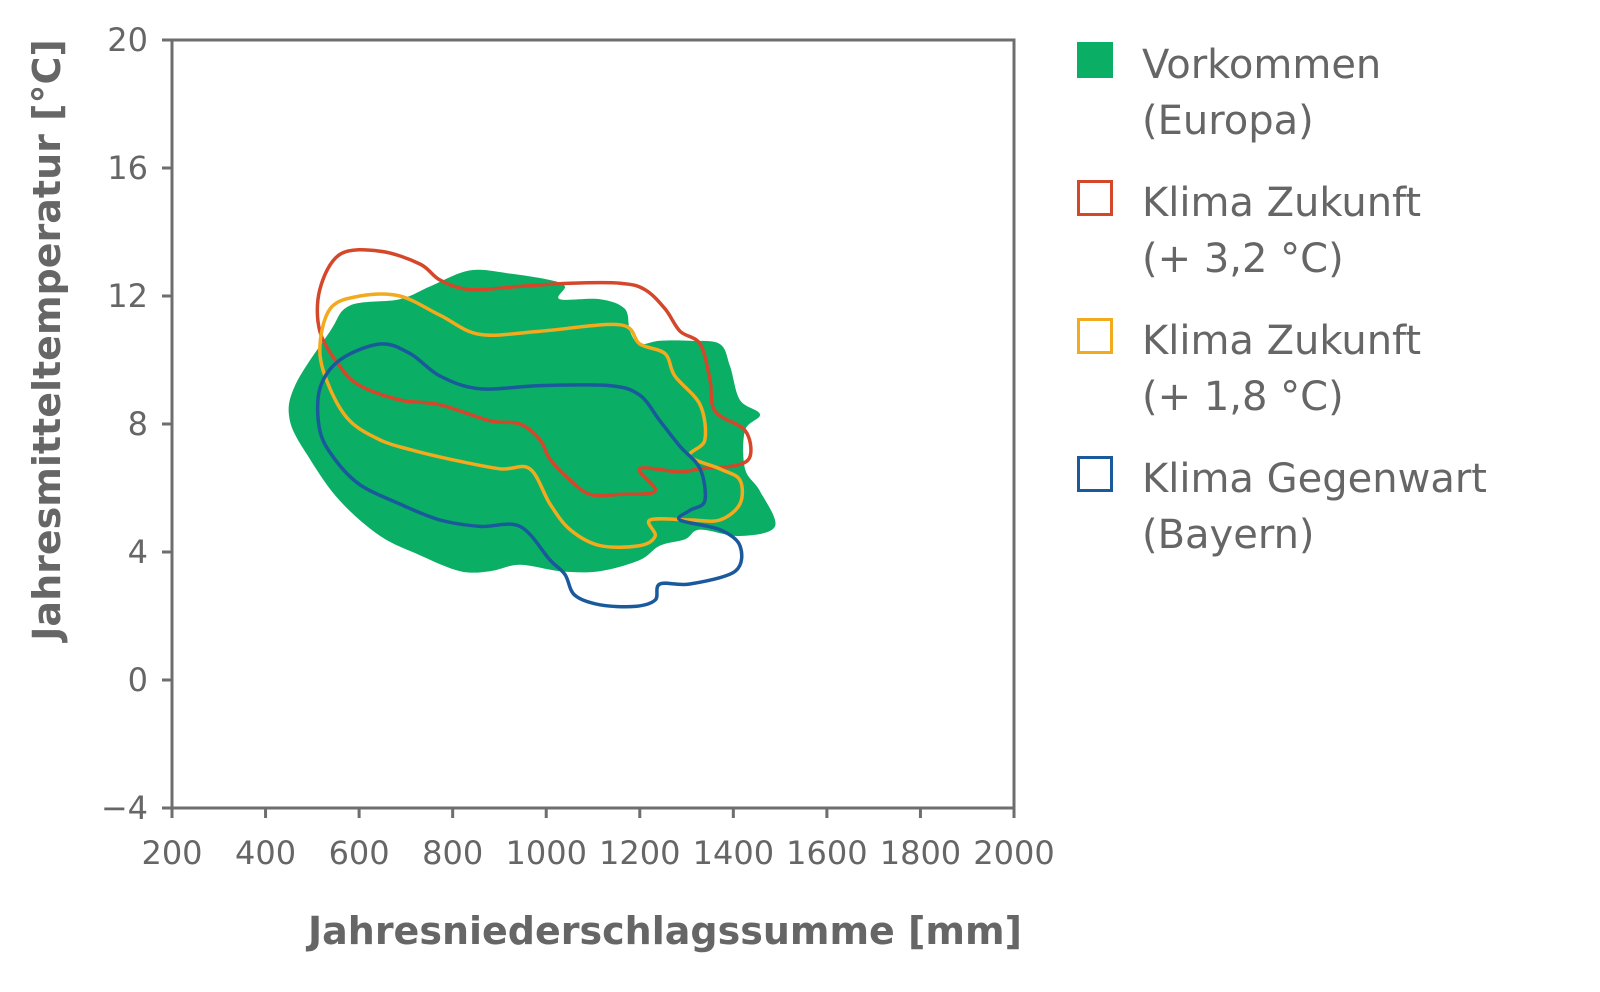 This screenshot has width=1600, height=992. I want to click on legend-item-2: Klima Zukunft (+ 1,8 °C), so click(1249, 369).